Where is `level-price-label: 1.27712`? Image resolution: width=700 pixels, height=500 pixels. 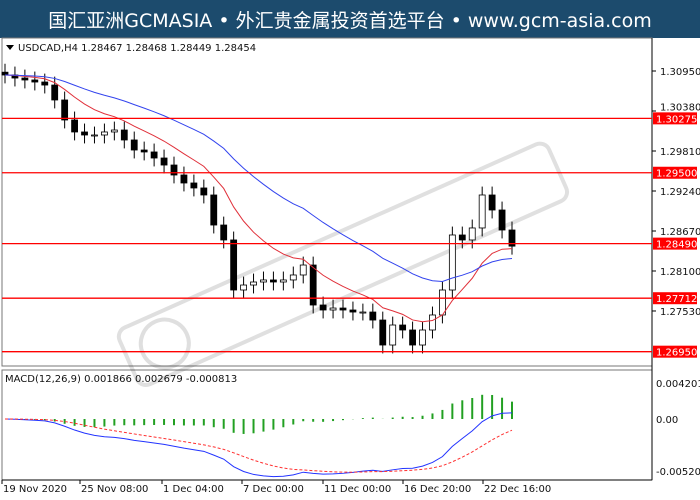
level-price-label: 1.27712 is located at coordinates (676, 299).